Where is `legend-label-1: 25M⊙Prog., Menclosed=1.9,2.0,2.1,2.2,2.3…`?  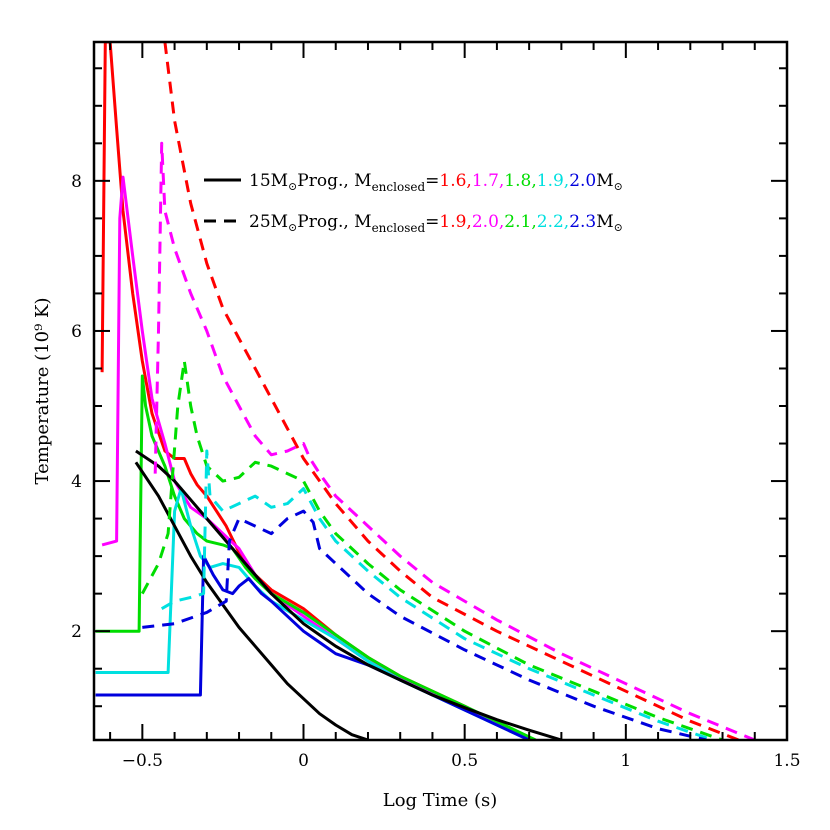 legend-label-1: 25M⊙Prog., Menclosed=1.9,2.0,2.1,2.2,2.3… is located at coordinates (436, 223).